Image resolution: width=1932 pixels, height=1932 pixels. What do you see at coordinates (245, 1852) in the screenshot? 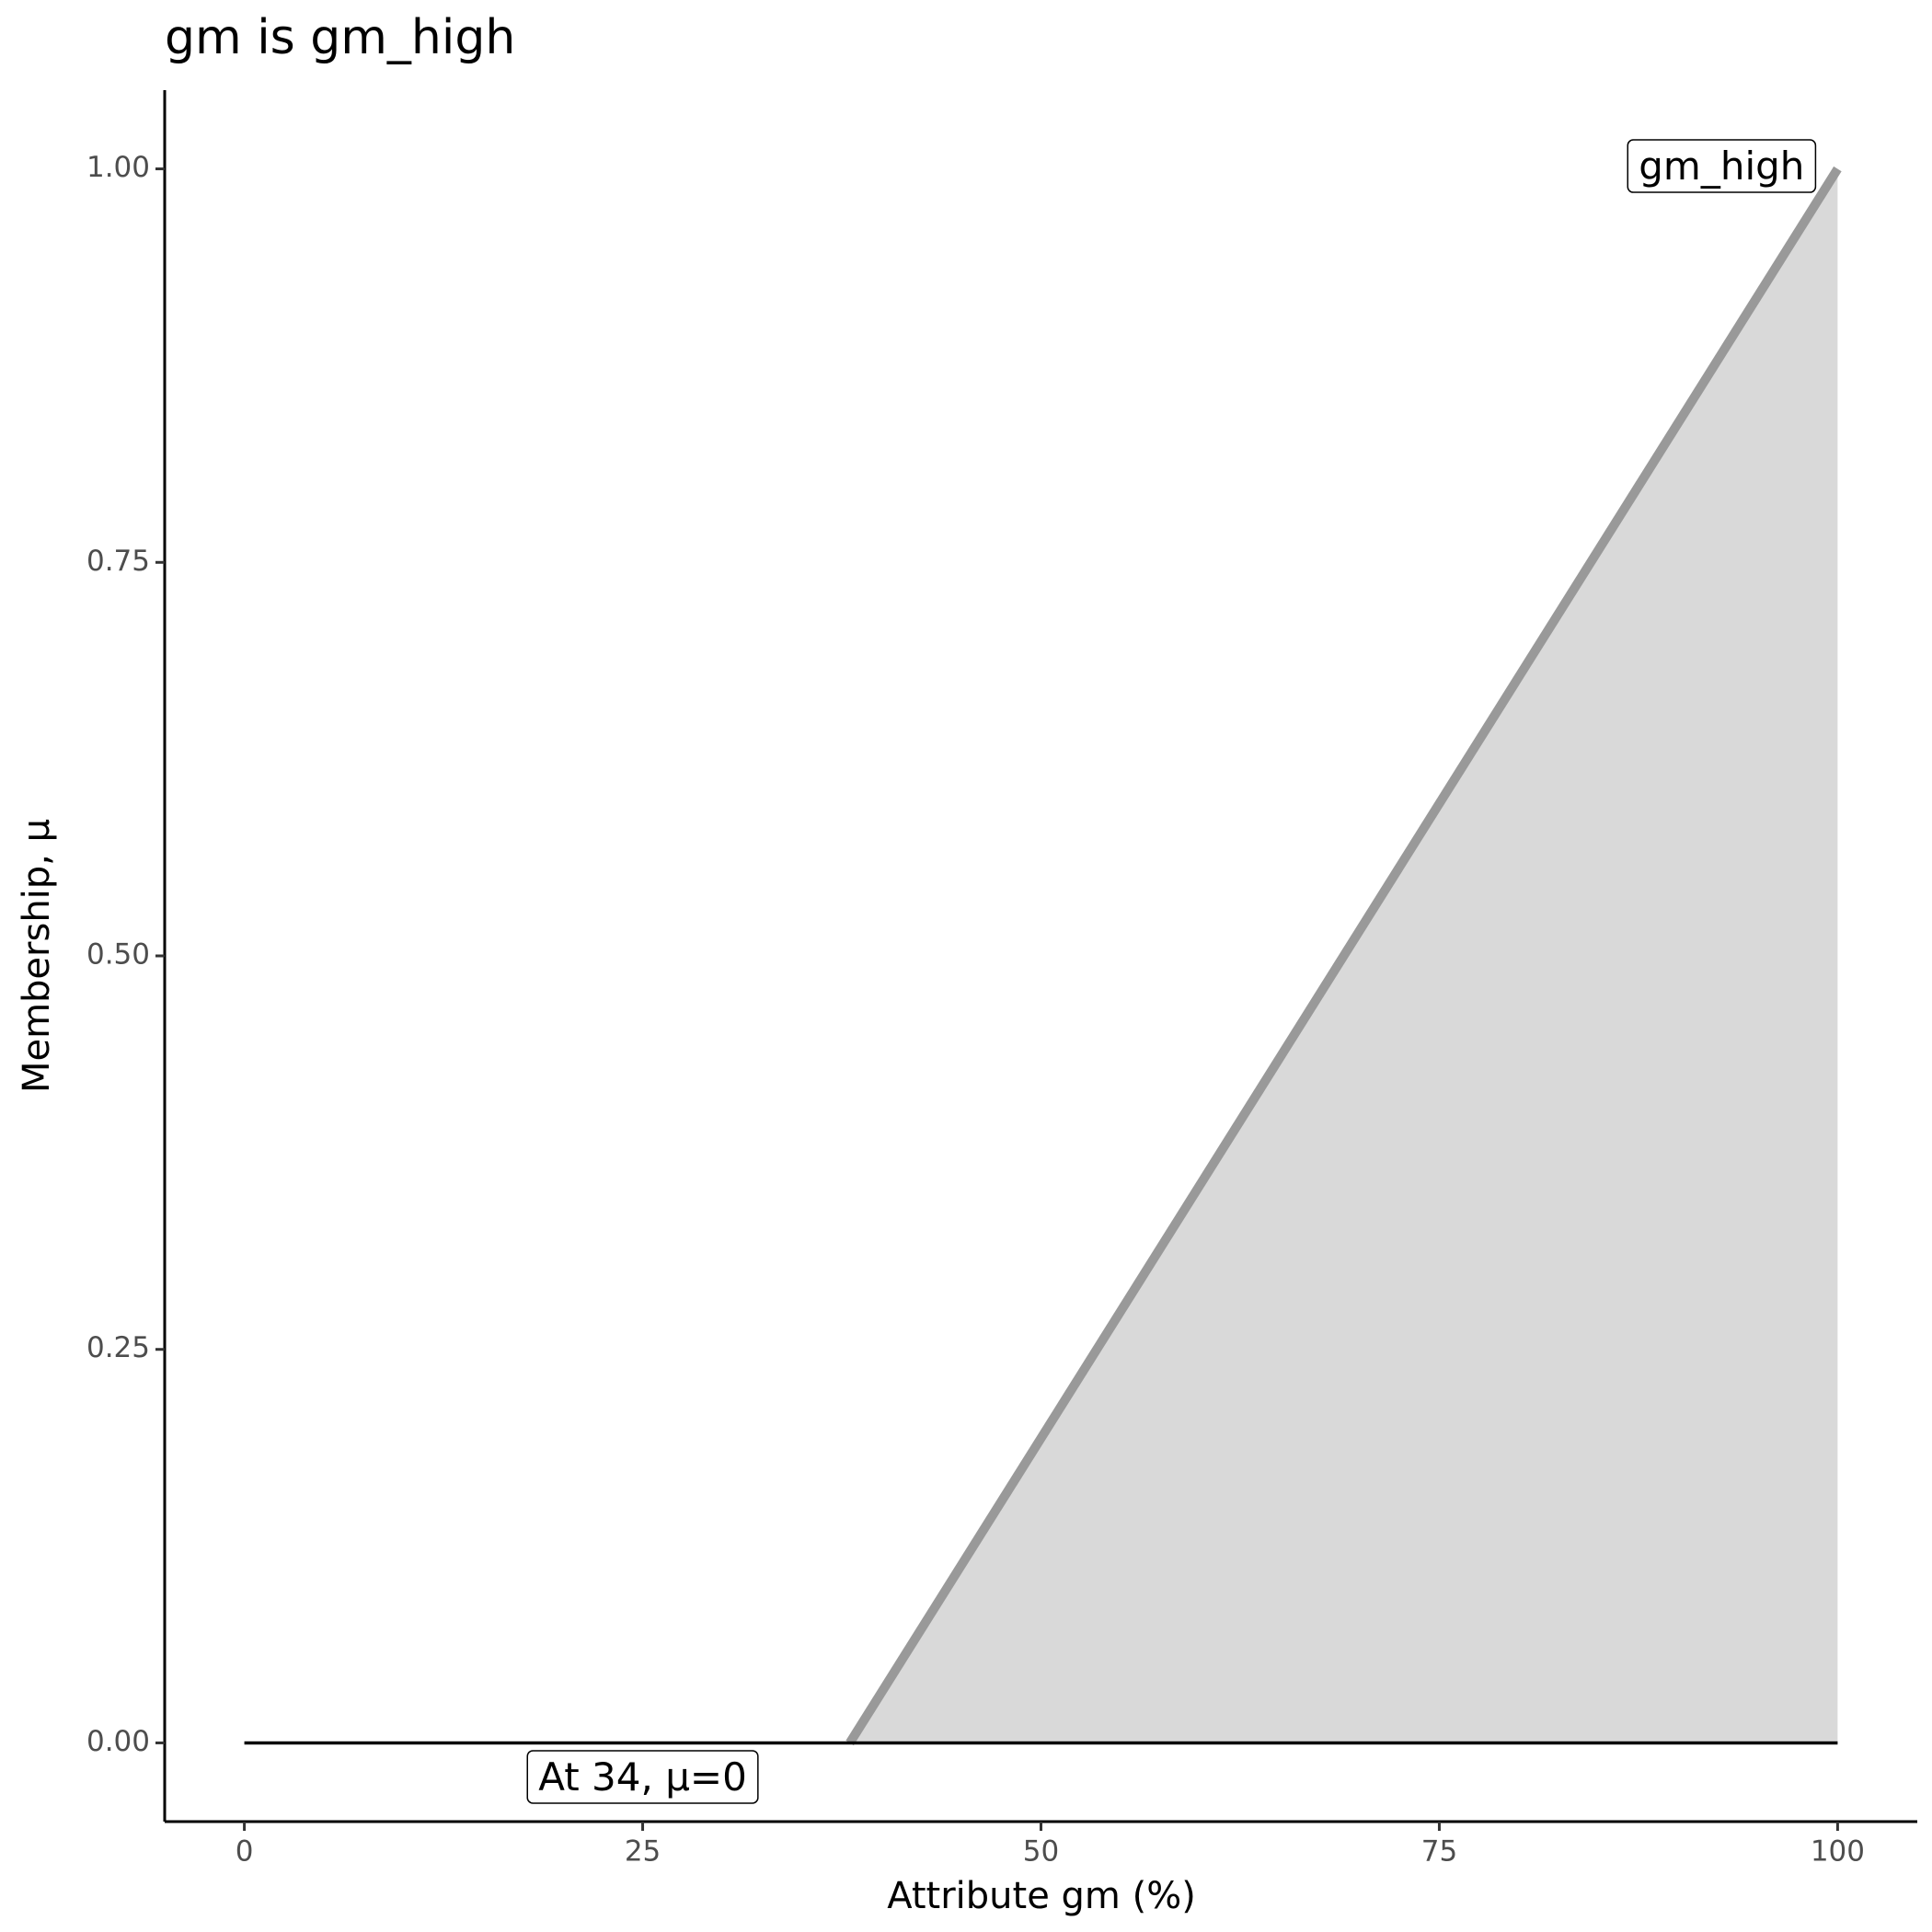
I see `x-tick-label: 0` at bounding box center [245, 1852].